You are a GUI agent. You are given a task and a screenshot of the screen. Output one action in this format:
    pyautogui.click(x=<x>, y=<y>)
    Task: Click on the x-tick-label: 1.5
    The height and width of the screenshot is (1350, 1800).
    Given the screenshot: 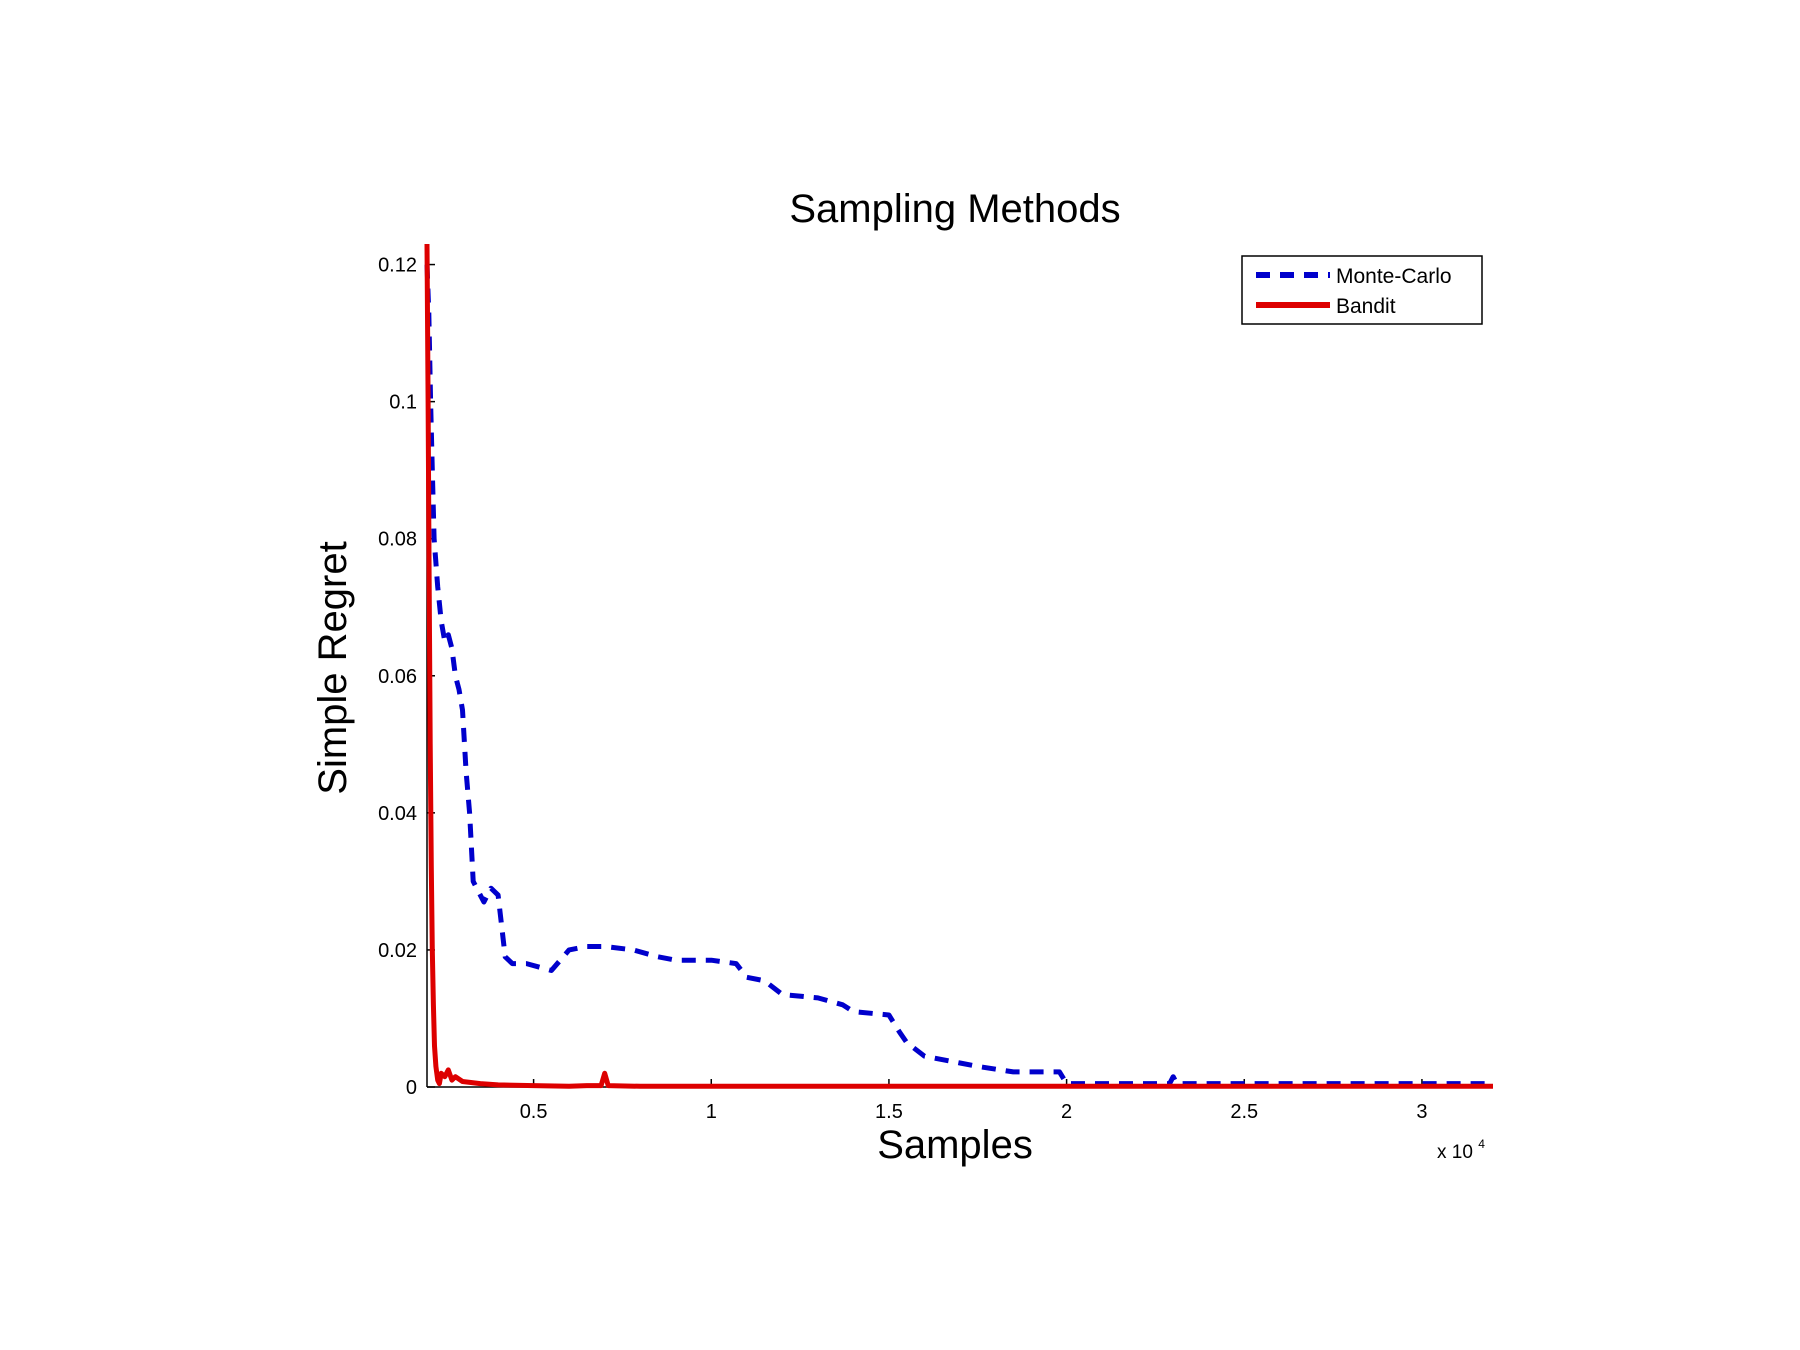 What is the action you would take?
    pyautogui.click(x=889, y=1112)
    